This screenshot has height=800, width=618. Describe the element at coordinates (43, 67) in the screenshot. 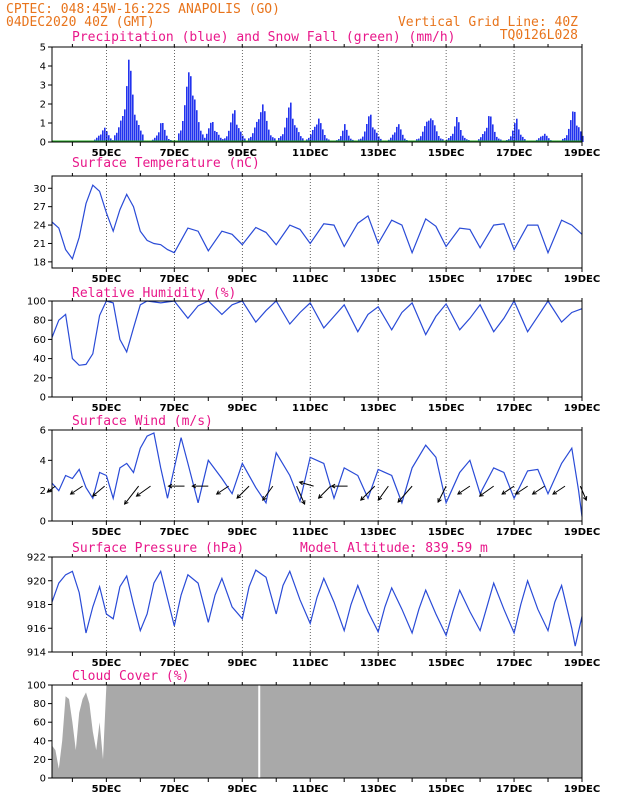

I see `precip-ytick-label: 4` at that location.